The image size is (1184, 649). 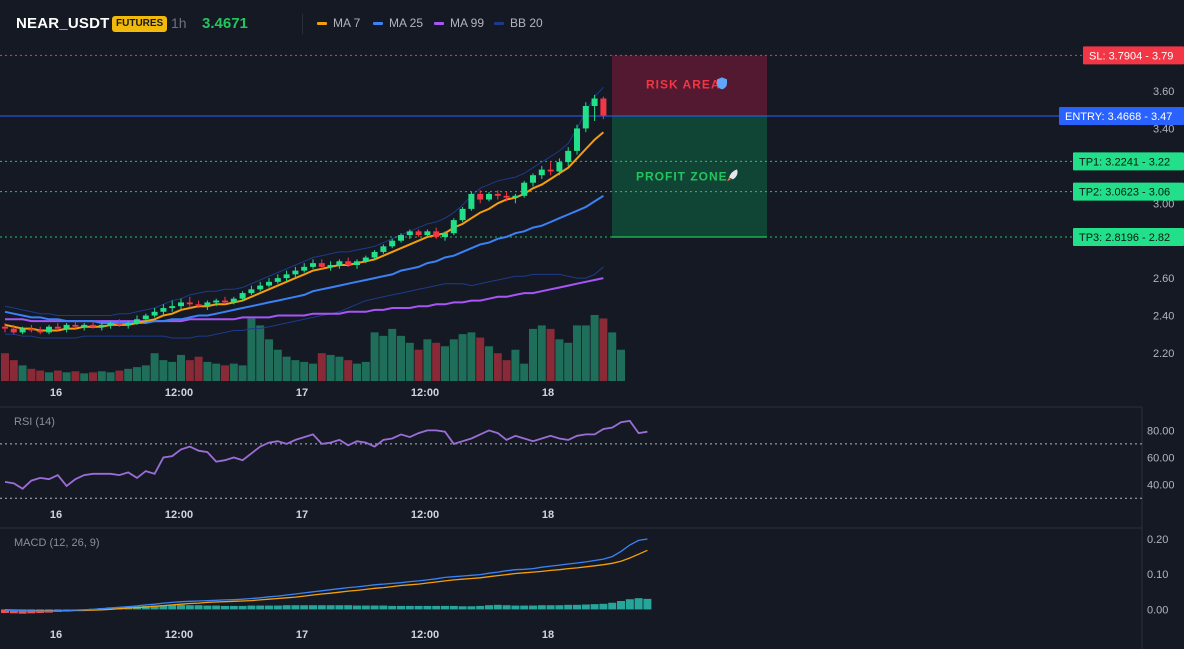 What do you see at coordinates (63, 23) in the screenshot?
I see `symbol-name: NEAR_USDT` at bounding box center [63, 23].